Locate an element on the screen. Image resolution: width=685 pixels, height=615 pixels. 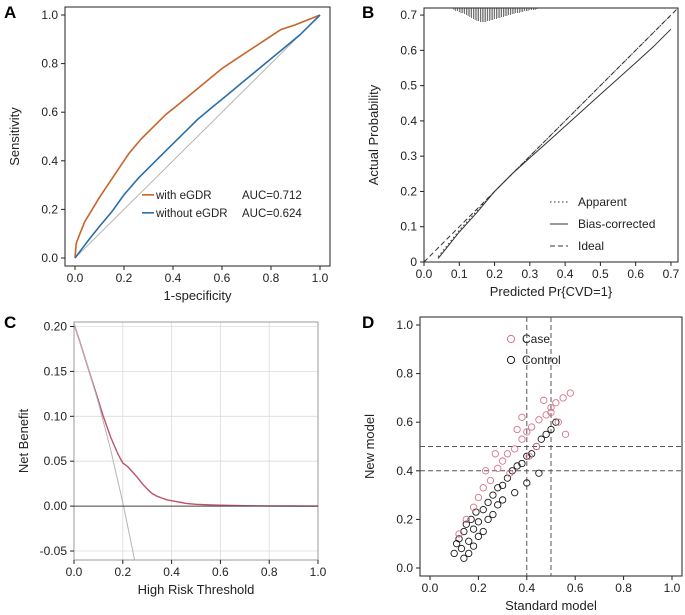
legend-label: Bias-corrected is located at coordinates (616, 224).